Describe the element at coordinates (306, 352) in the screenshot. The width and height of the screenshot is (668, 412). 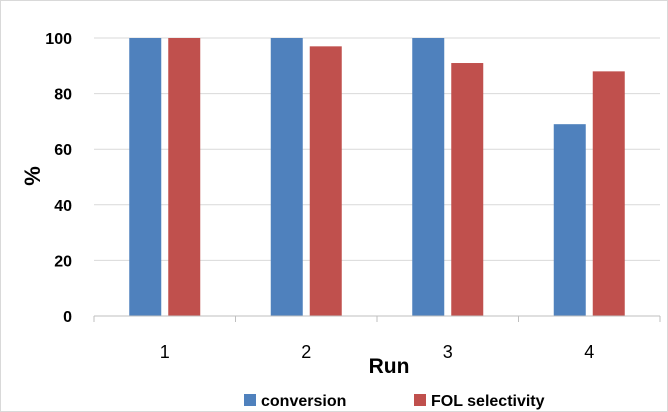
I see `x-tick-label: 2` at that location.